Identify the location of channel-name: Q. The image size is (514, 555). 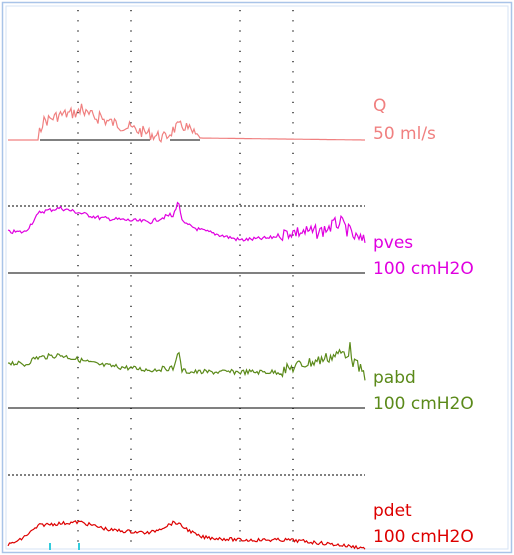
(379, 106).